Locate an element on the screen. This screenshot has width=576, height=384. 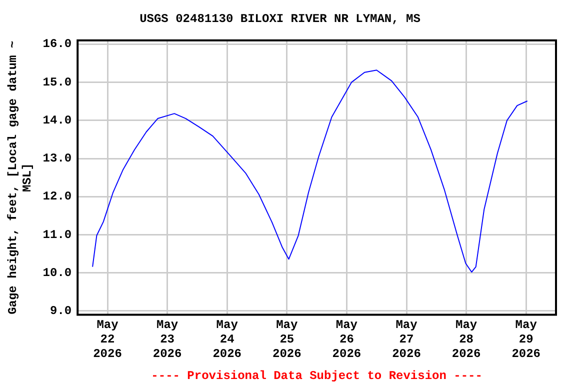
x-tick-label: May 27 2026 is located at coordinates (406, 339).